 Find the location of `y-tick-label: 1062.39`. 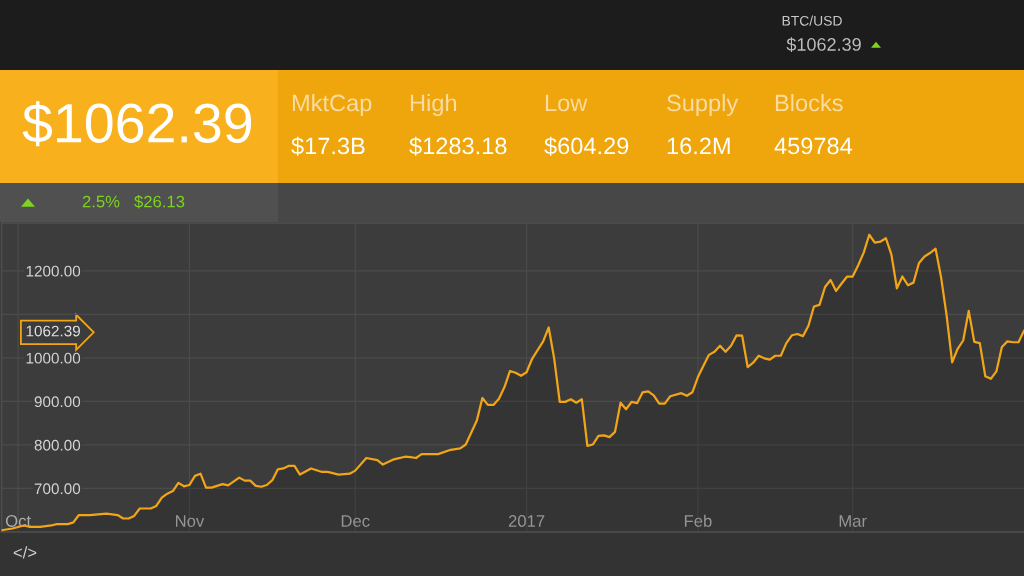

y-tick-label: 1062.39 is located at coordinates (53, 331).